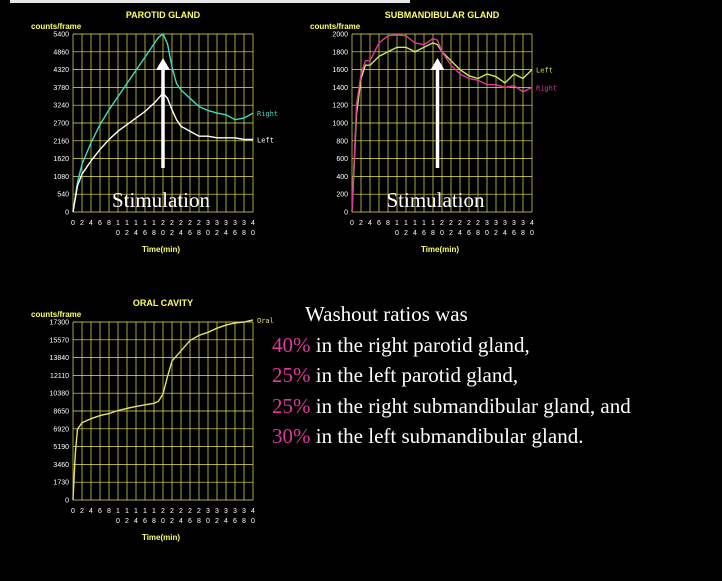 This screenshot has height=581, width=722. I want to click on y-tick-label: 6920, so click(61, 429).